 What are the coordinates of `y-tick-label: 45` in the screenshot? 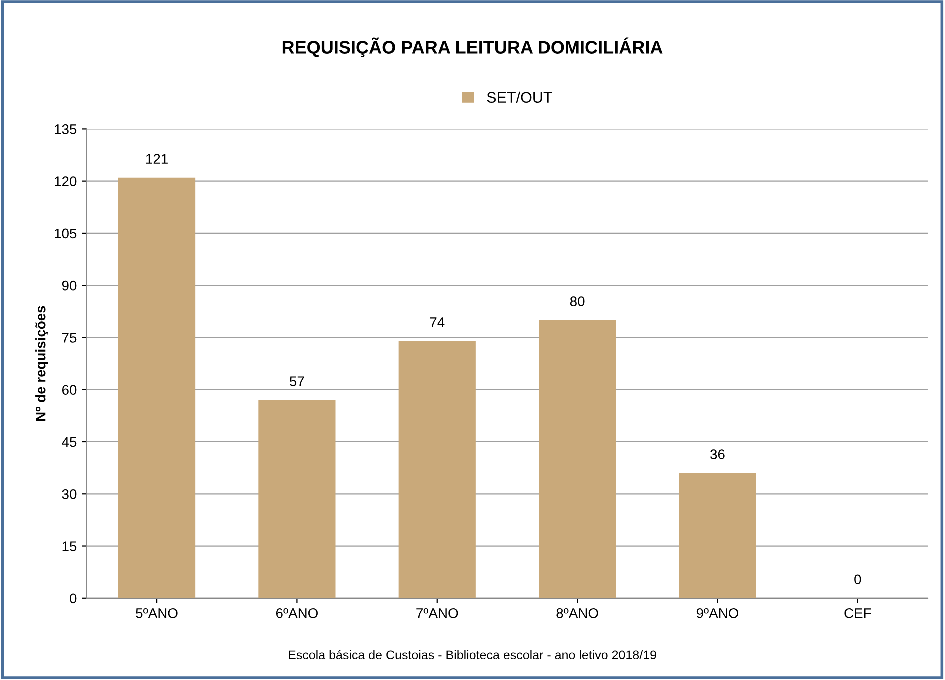 It's located at (69, 442).